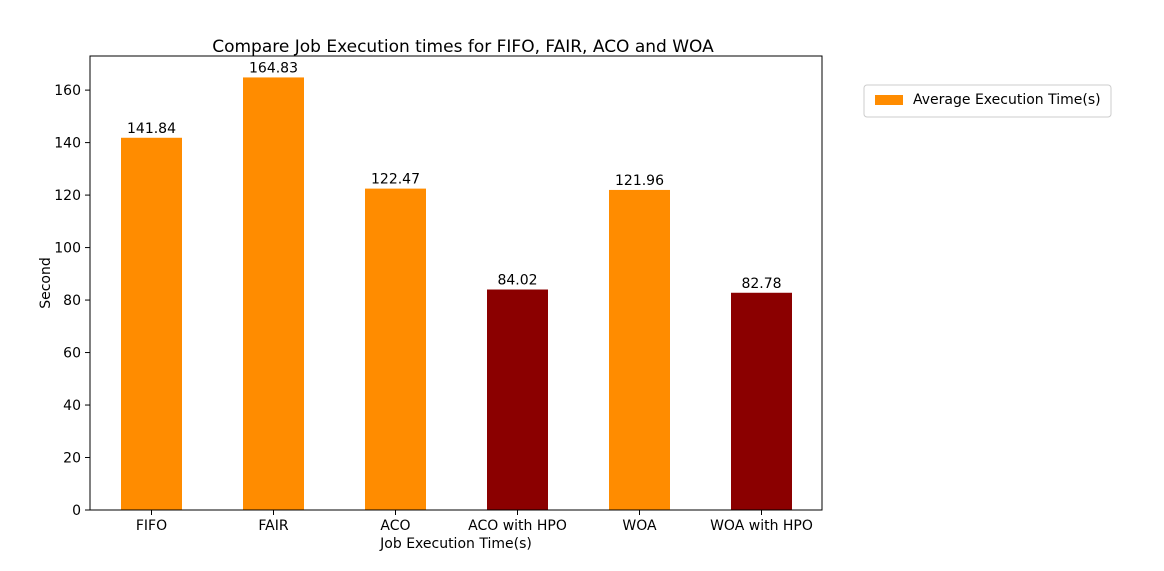  Describe the element at coordinates (517, 526) in the screenshot. I see `x-tick-label-aco-with-hpo: ACO with HPO` at that location.